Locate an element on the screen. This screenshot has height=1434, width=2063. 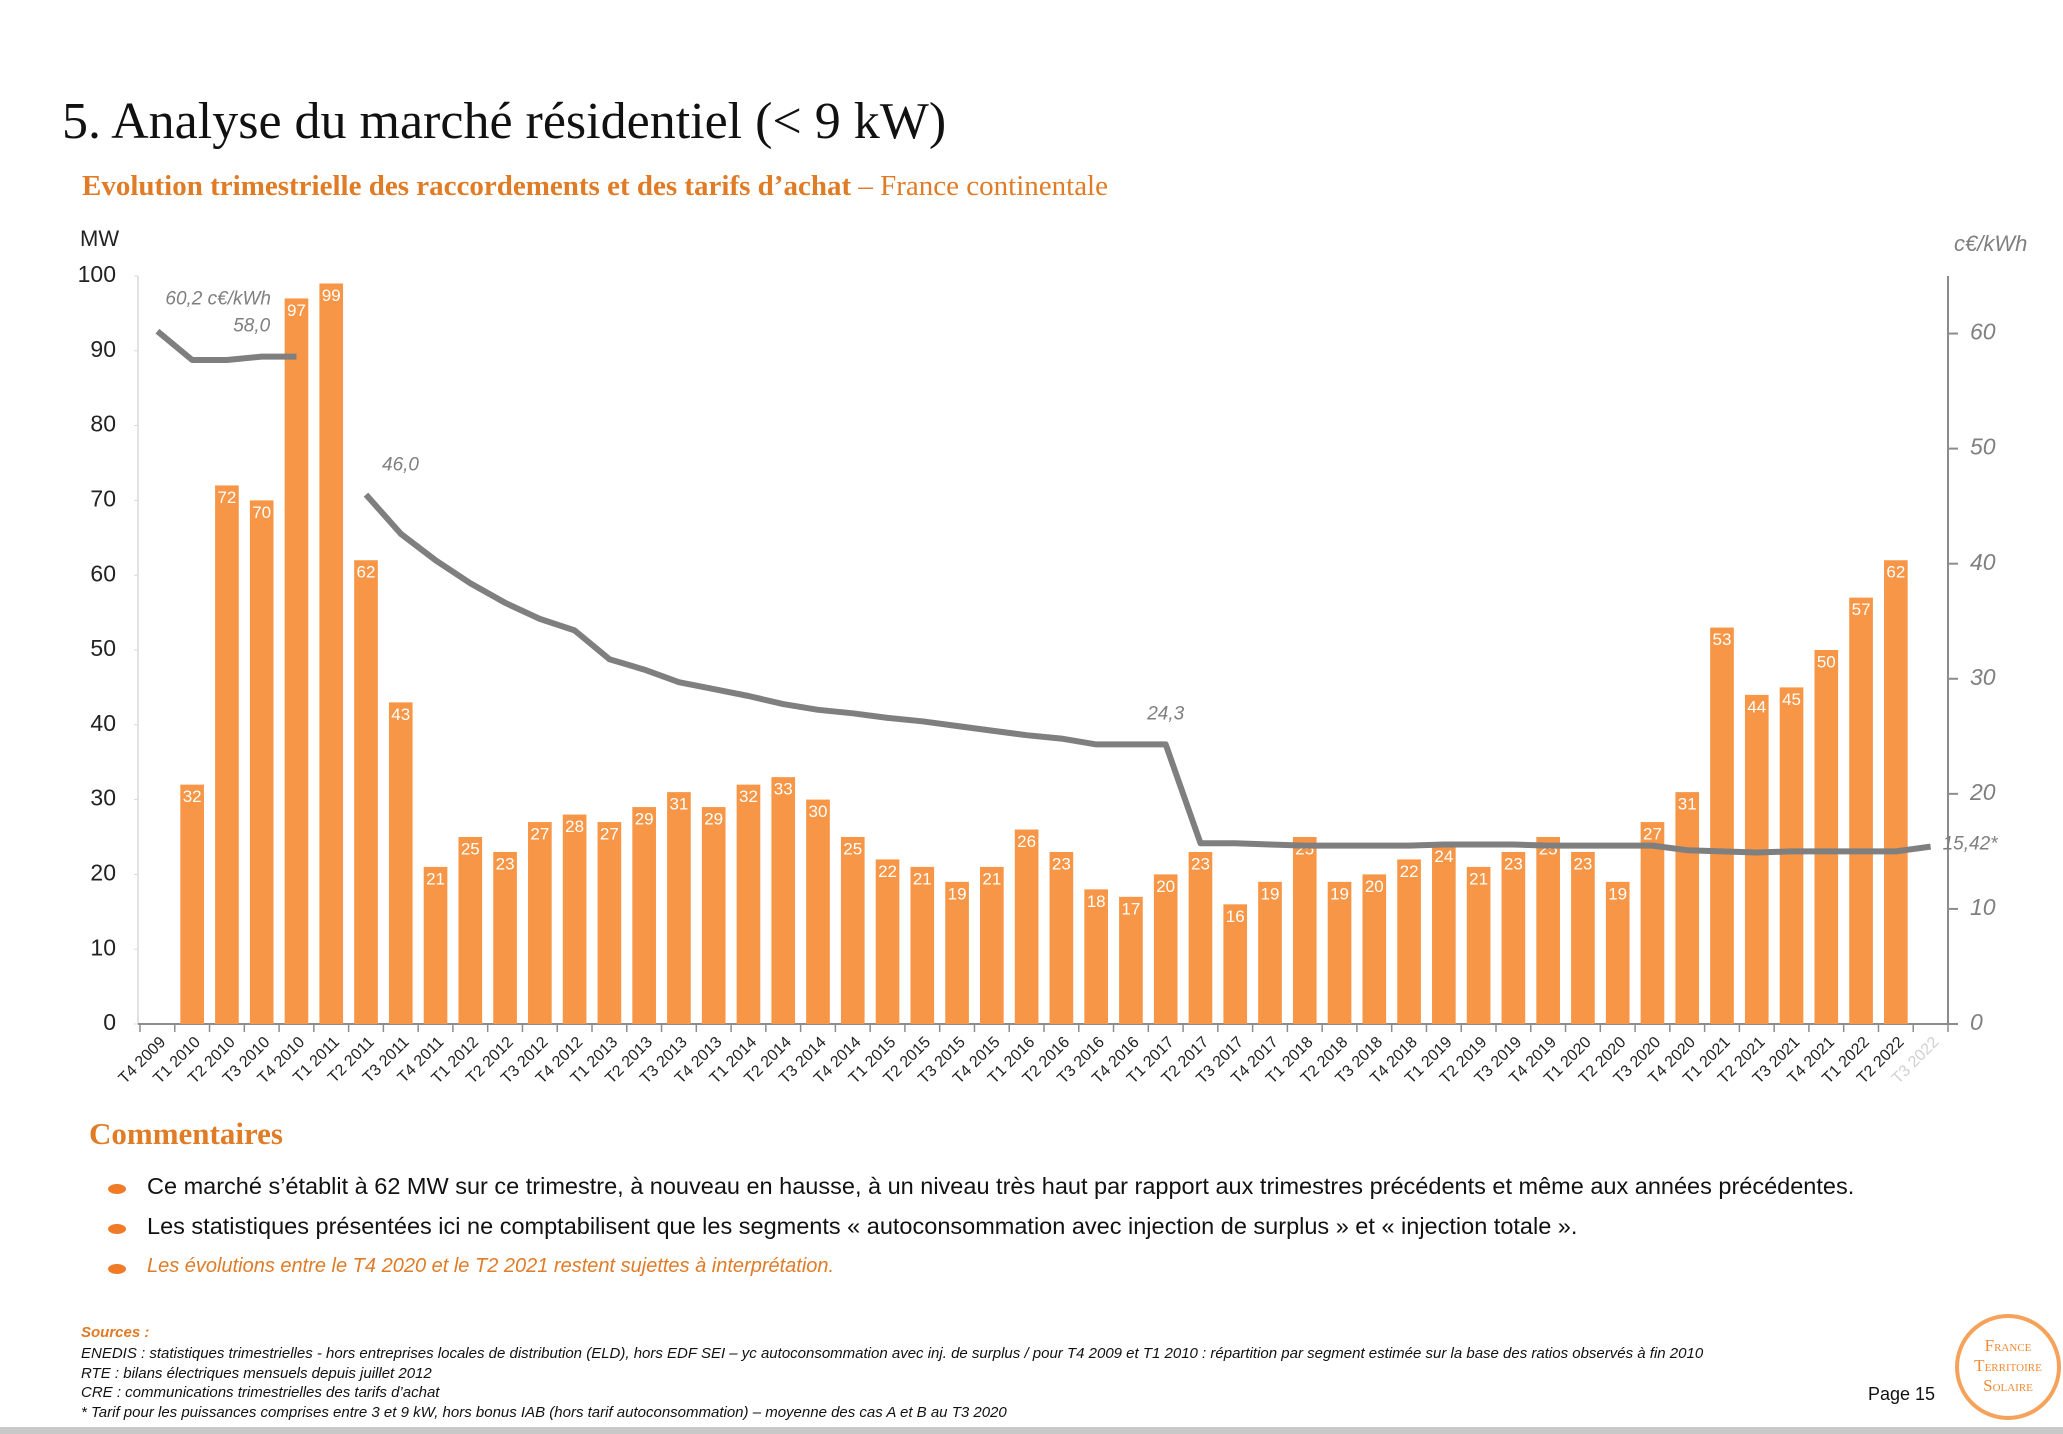
y2-tick-label: 50 is located at coordinates (1983, 447).